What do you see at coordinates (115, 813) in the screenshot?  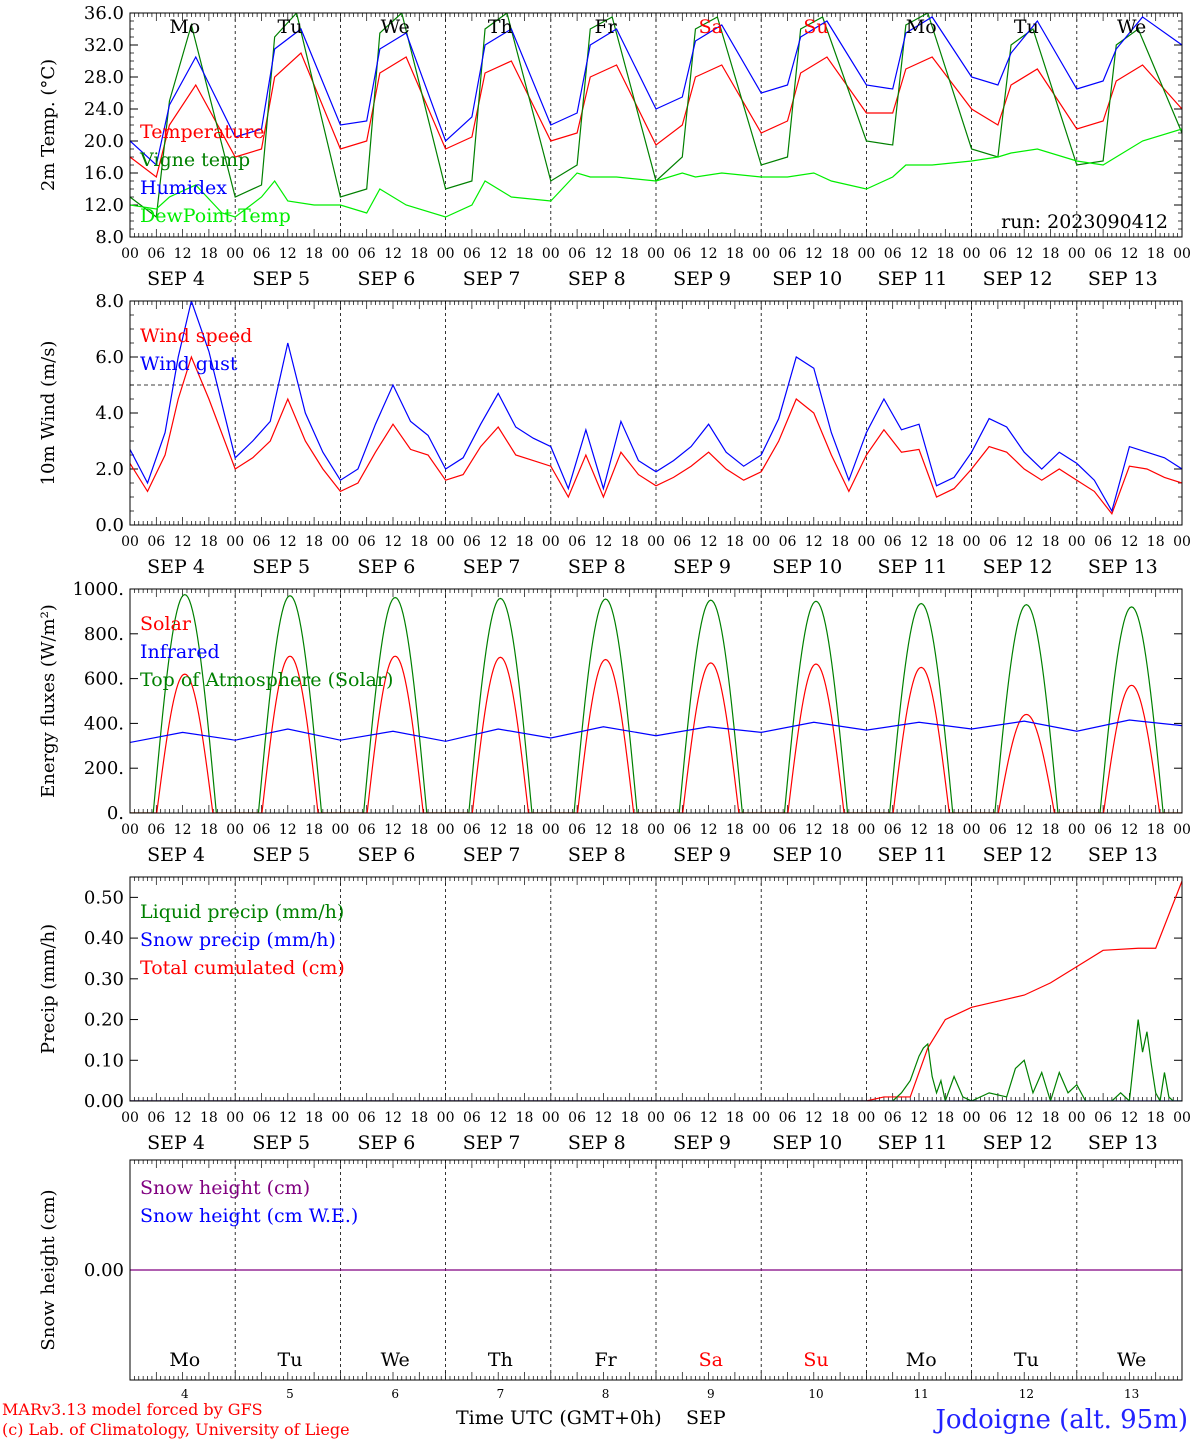 I see `y-tick-label: 0.` at bounding box center [115, 813].